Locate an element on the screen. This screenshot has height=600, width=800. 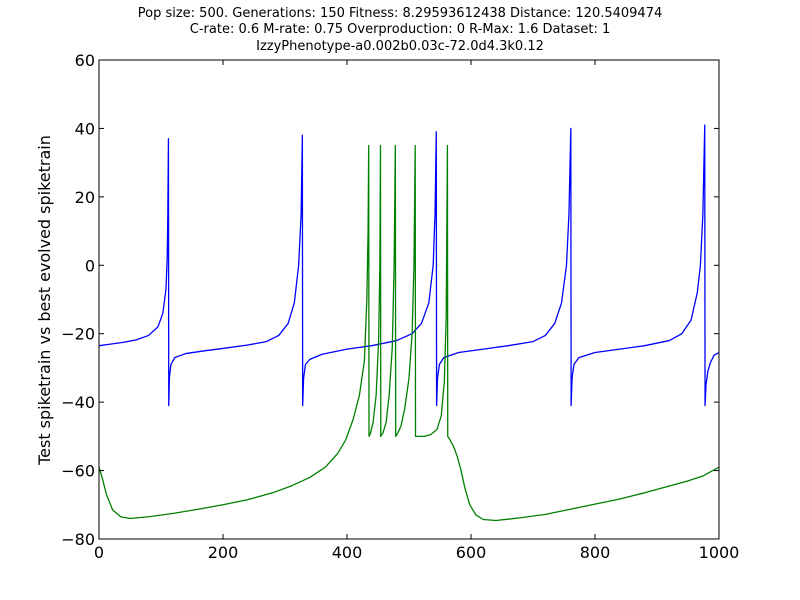
y-tick-label: −60 is located at coordinates (78, 471).